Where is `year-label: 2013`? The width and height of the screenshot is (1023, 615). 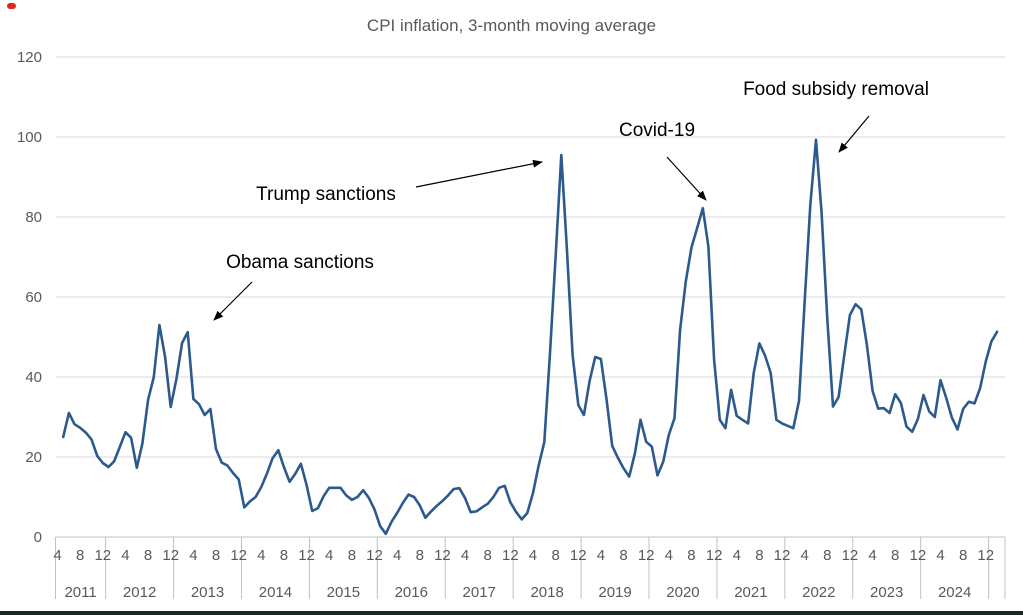
year-label: 2013 is located at coordinates (207, 592).